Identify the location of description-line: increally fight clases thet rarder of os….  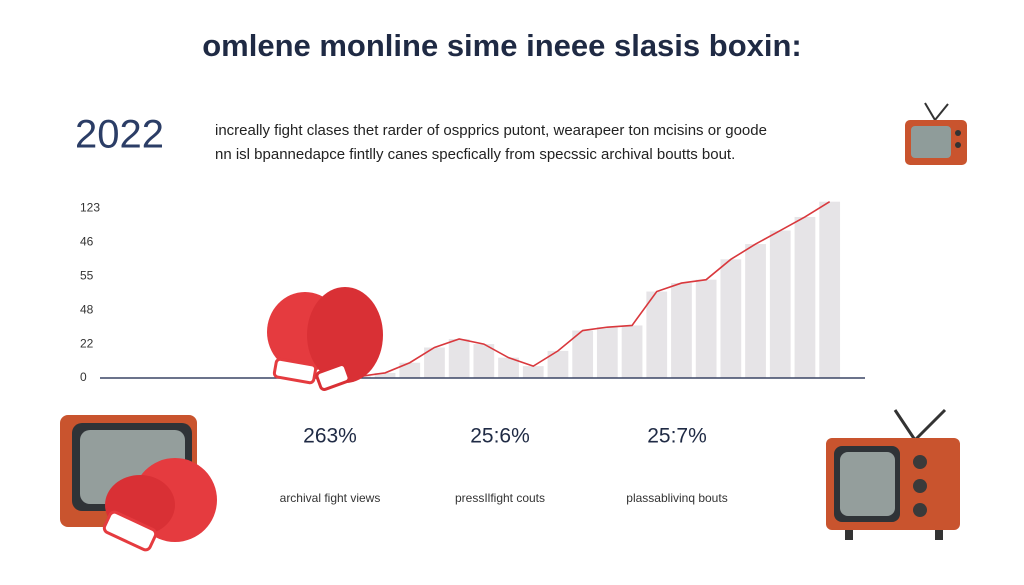
(491, 130).